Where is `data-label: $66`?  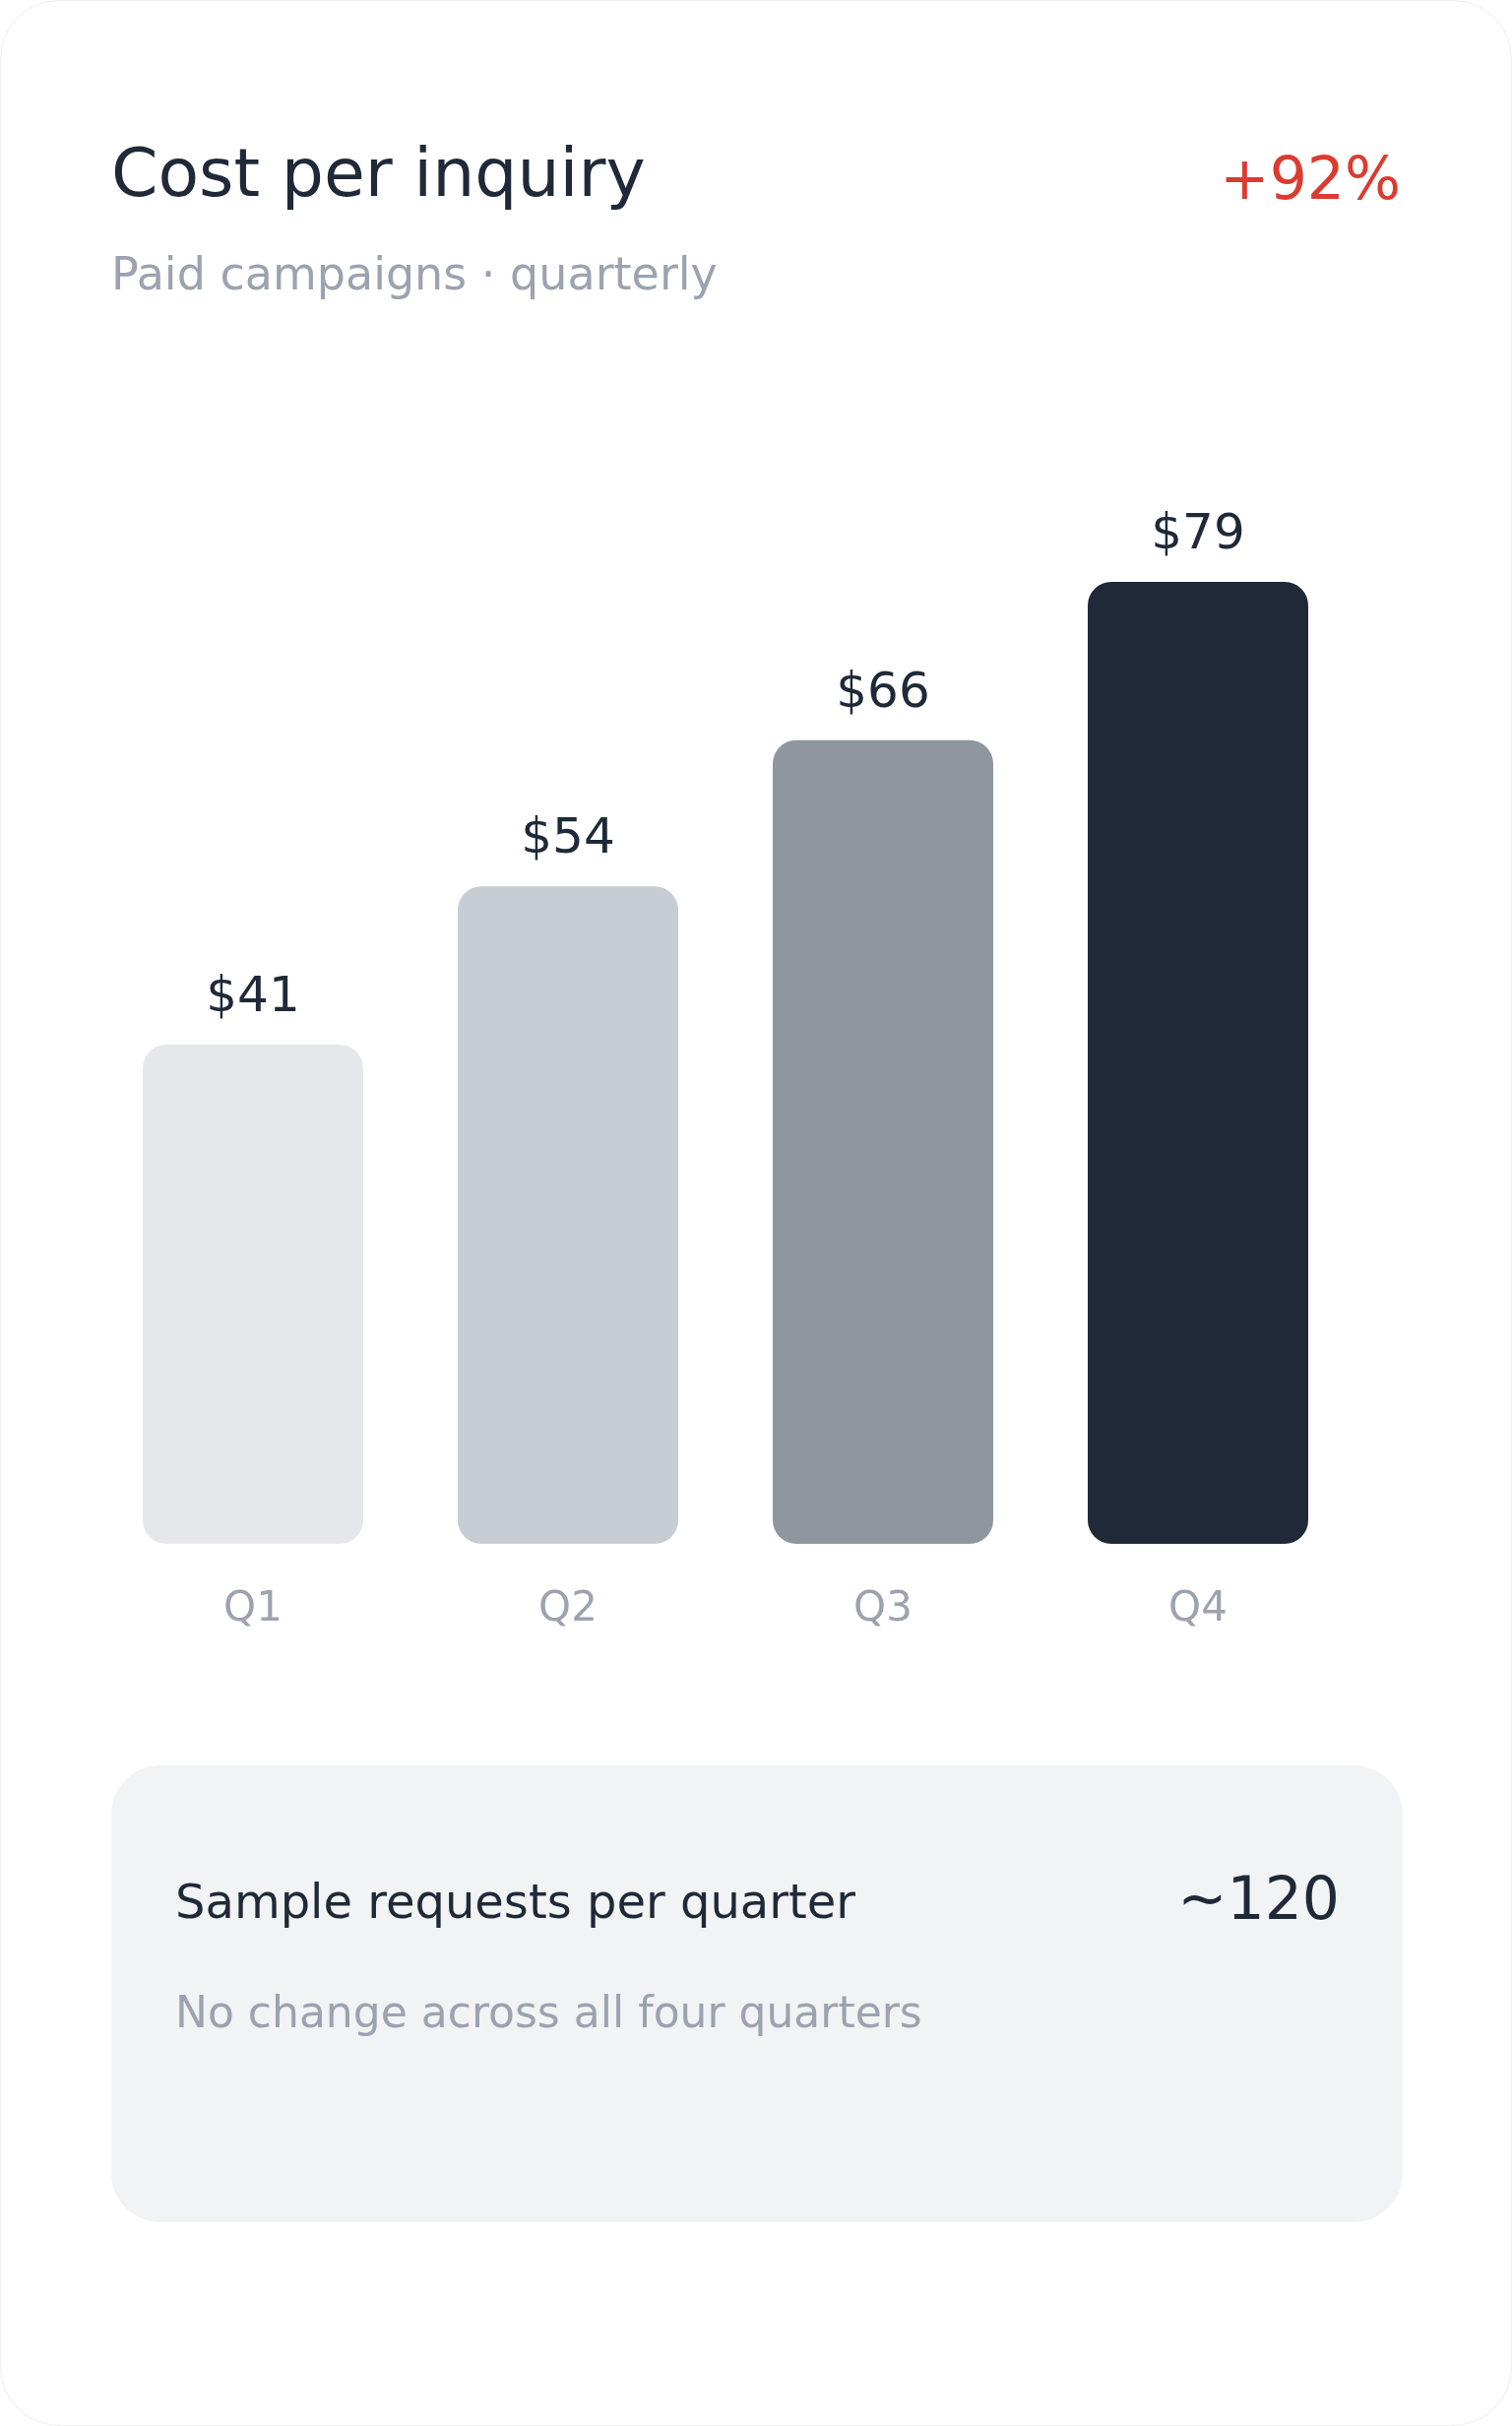
data-label: $66 is located at coordinates (883, 690).